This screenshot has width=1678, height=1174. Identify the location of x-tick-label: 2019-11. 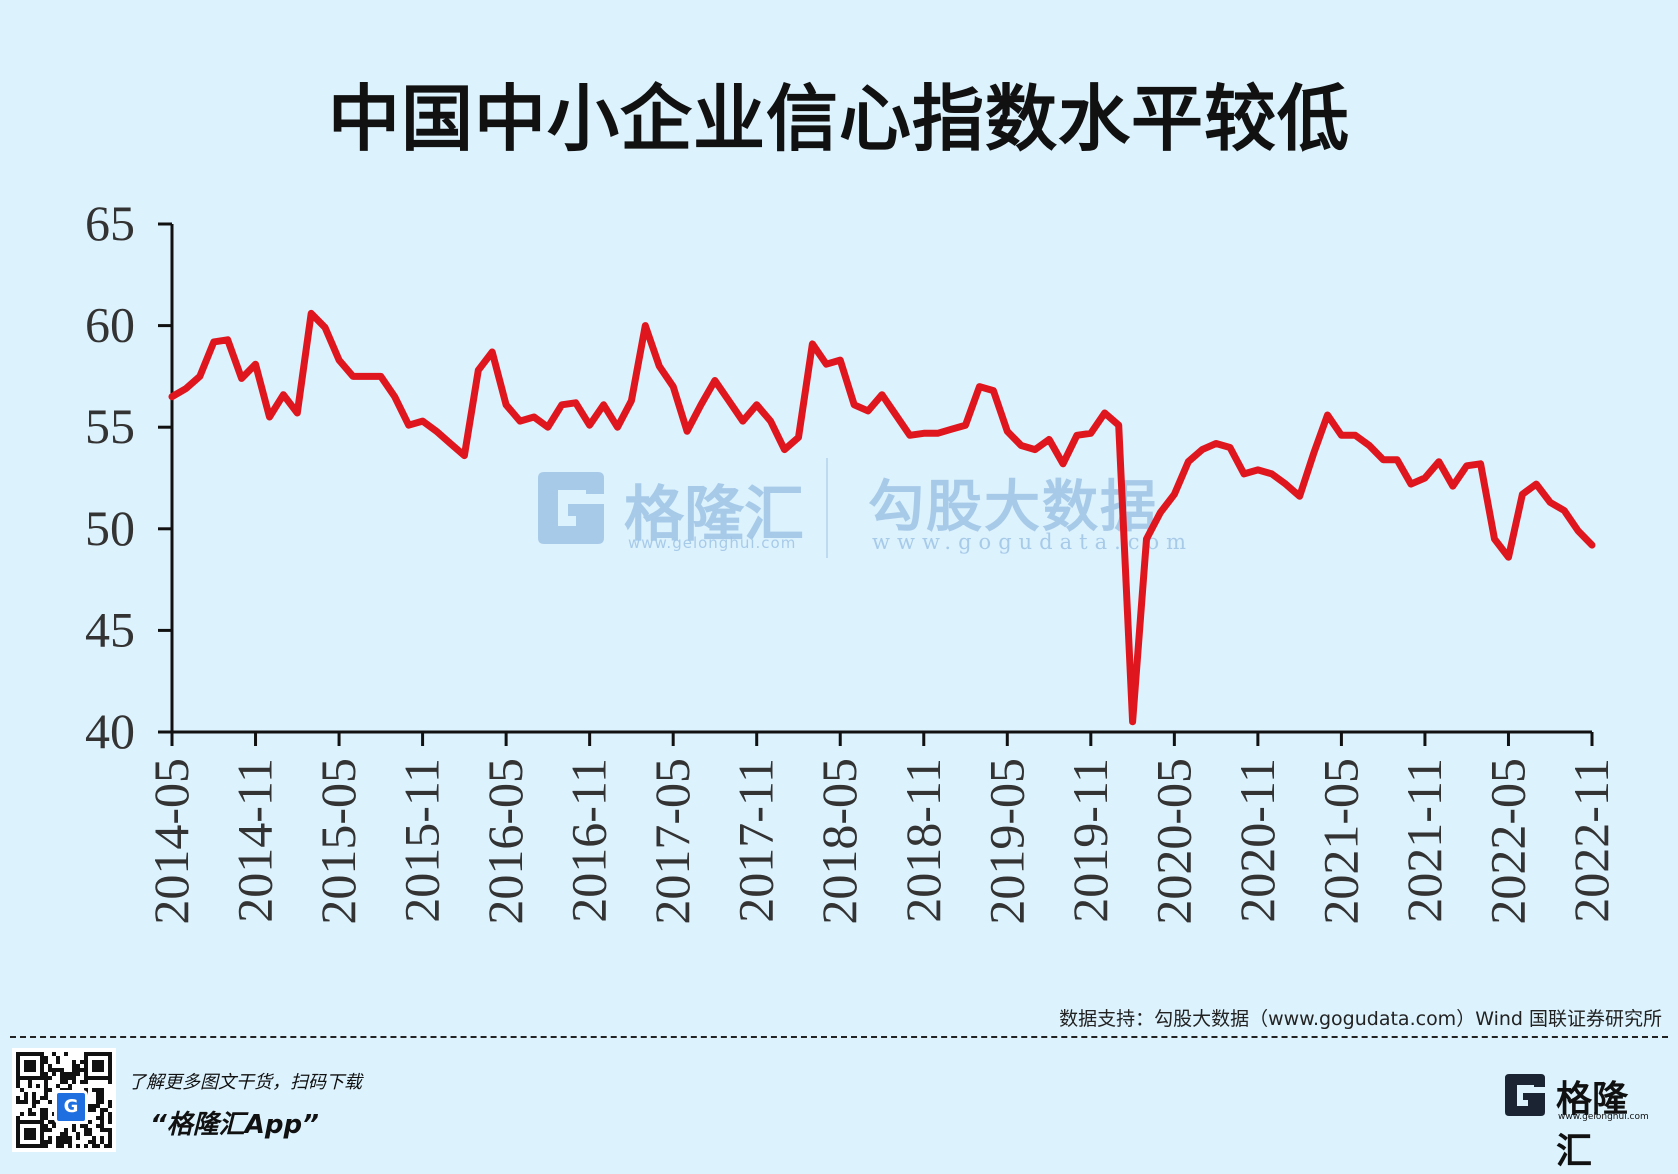
(1090, 840).